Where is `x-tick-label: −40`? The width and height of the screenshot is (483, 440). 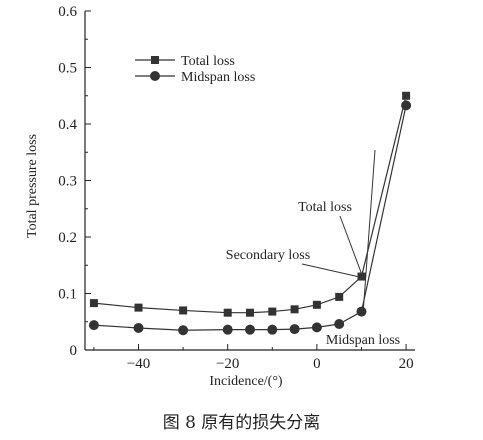 x-tick-label: −40 is located at coordinates (138, 364).